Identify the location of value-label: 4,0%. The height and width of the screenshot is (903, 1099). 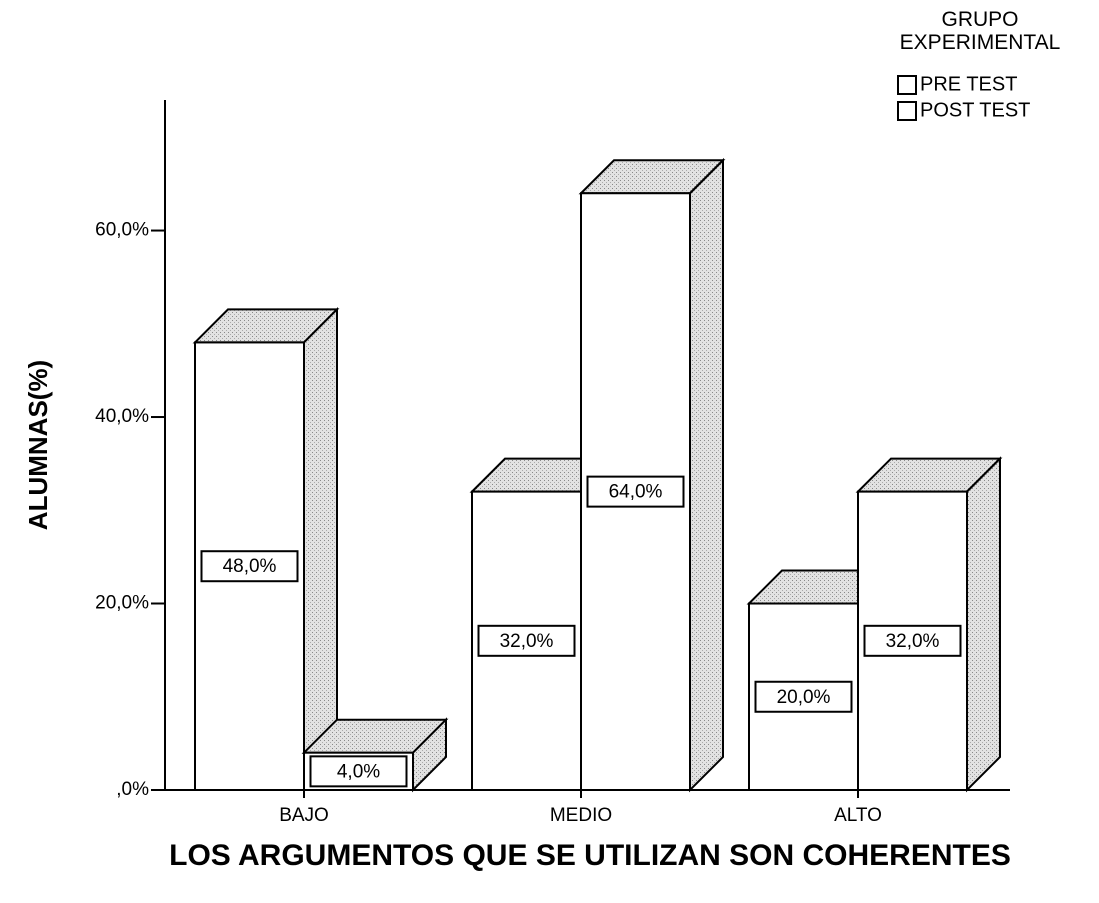
(358, 771).